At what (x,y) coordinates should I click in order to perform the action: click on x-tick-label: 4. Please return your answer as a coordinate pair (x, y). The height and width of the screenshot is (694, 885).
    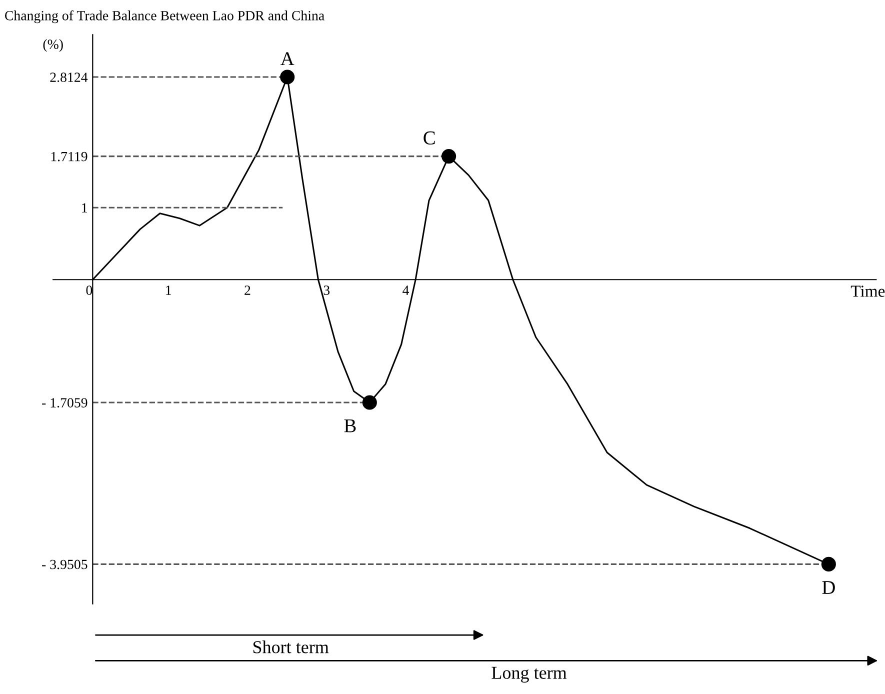
    Looking at the image, I should click on (406, 290).